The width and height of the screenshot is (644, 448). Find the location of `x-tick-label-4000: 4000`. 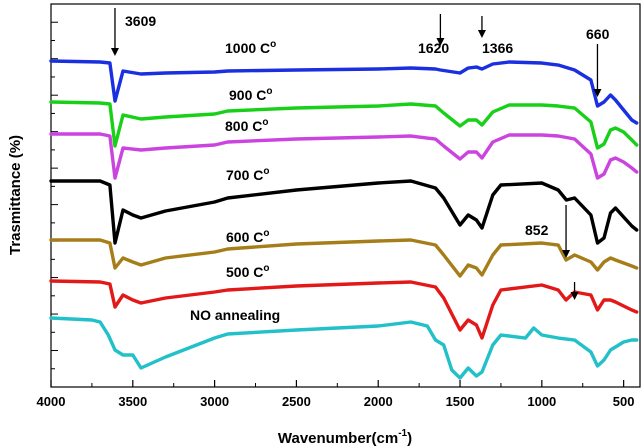

x-tick-label-4000: 4000 is located at coordinates (51, 401).